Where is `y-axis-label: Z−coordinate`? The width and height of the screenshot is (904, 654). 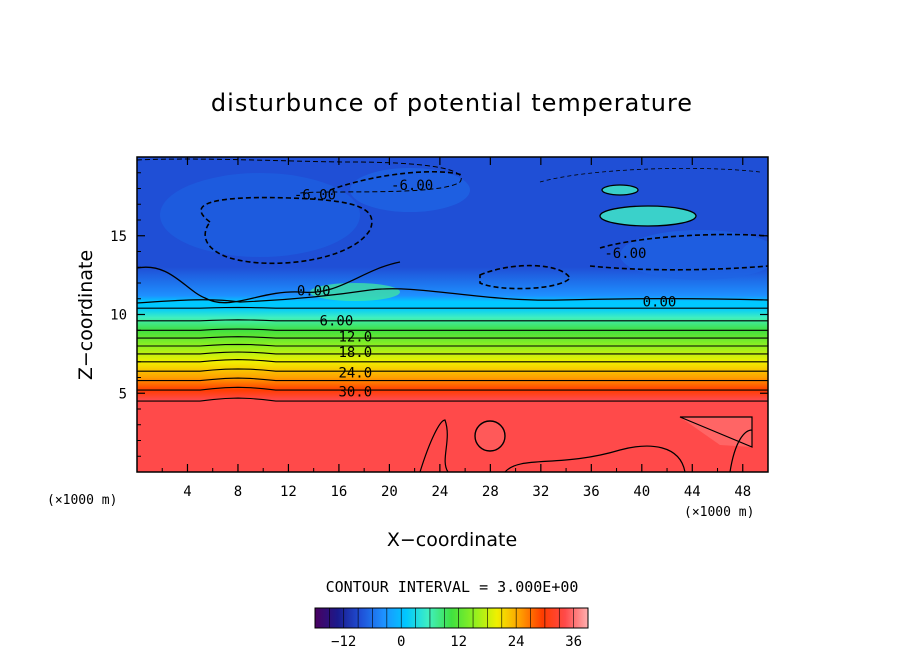
y-axis-label: Z−coordinate is located at coordinates (86, 315).